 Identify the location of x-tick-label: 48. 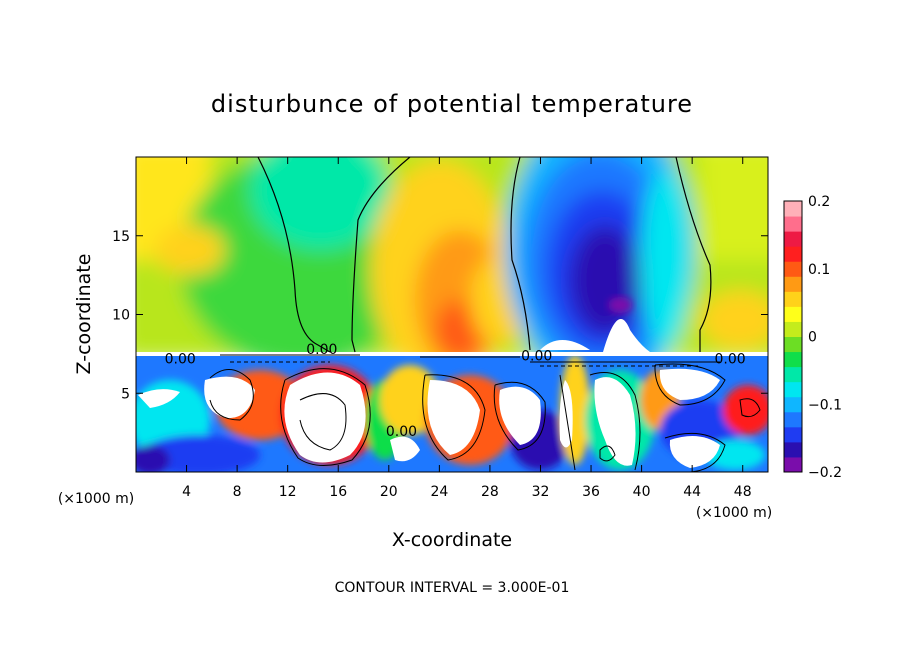
(743, 492).